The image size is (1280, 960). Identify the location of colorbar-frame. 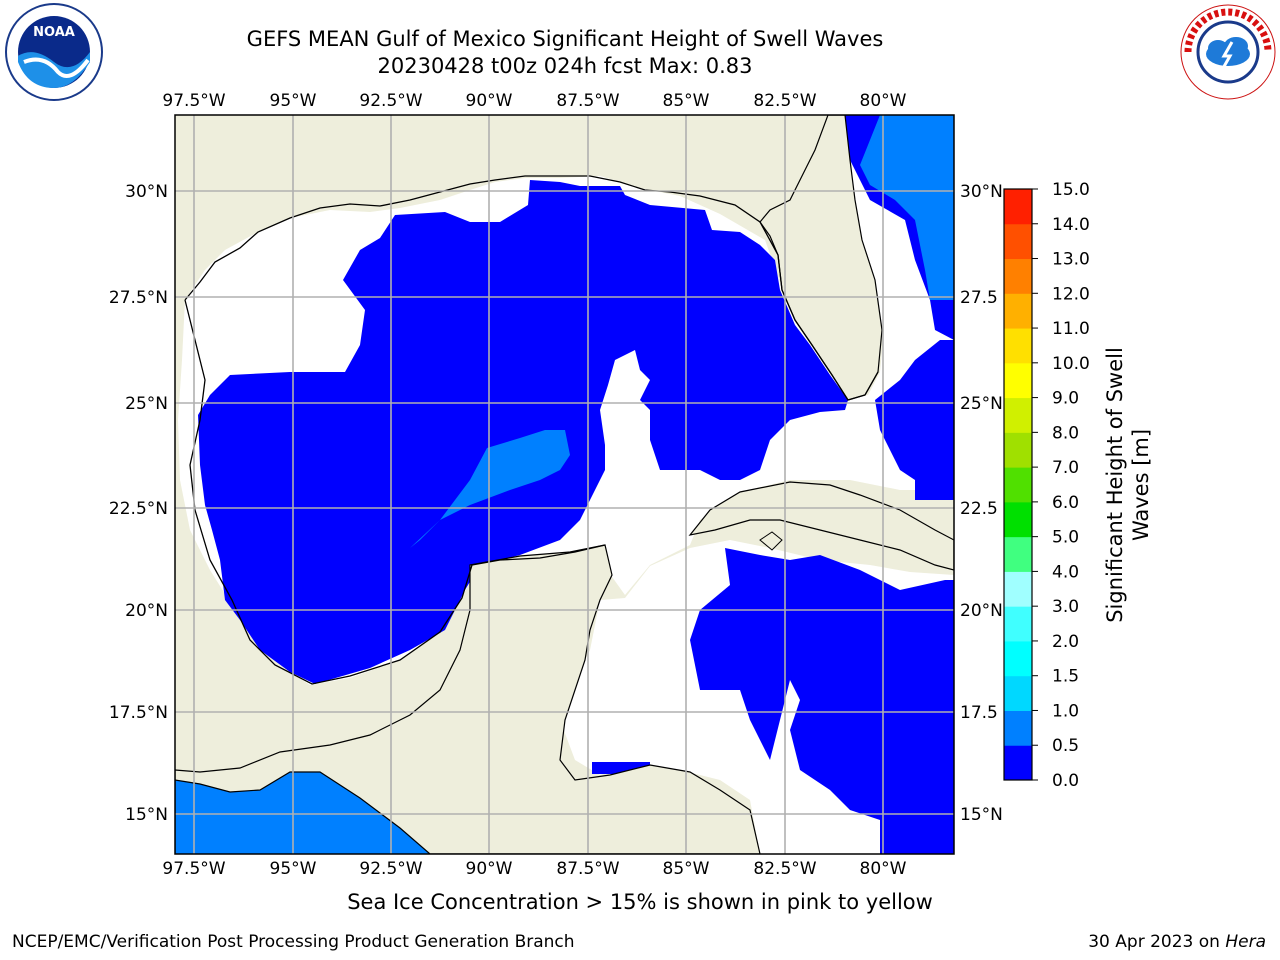
(1018, 484).